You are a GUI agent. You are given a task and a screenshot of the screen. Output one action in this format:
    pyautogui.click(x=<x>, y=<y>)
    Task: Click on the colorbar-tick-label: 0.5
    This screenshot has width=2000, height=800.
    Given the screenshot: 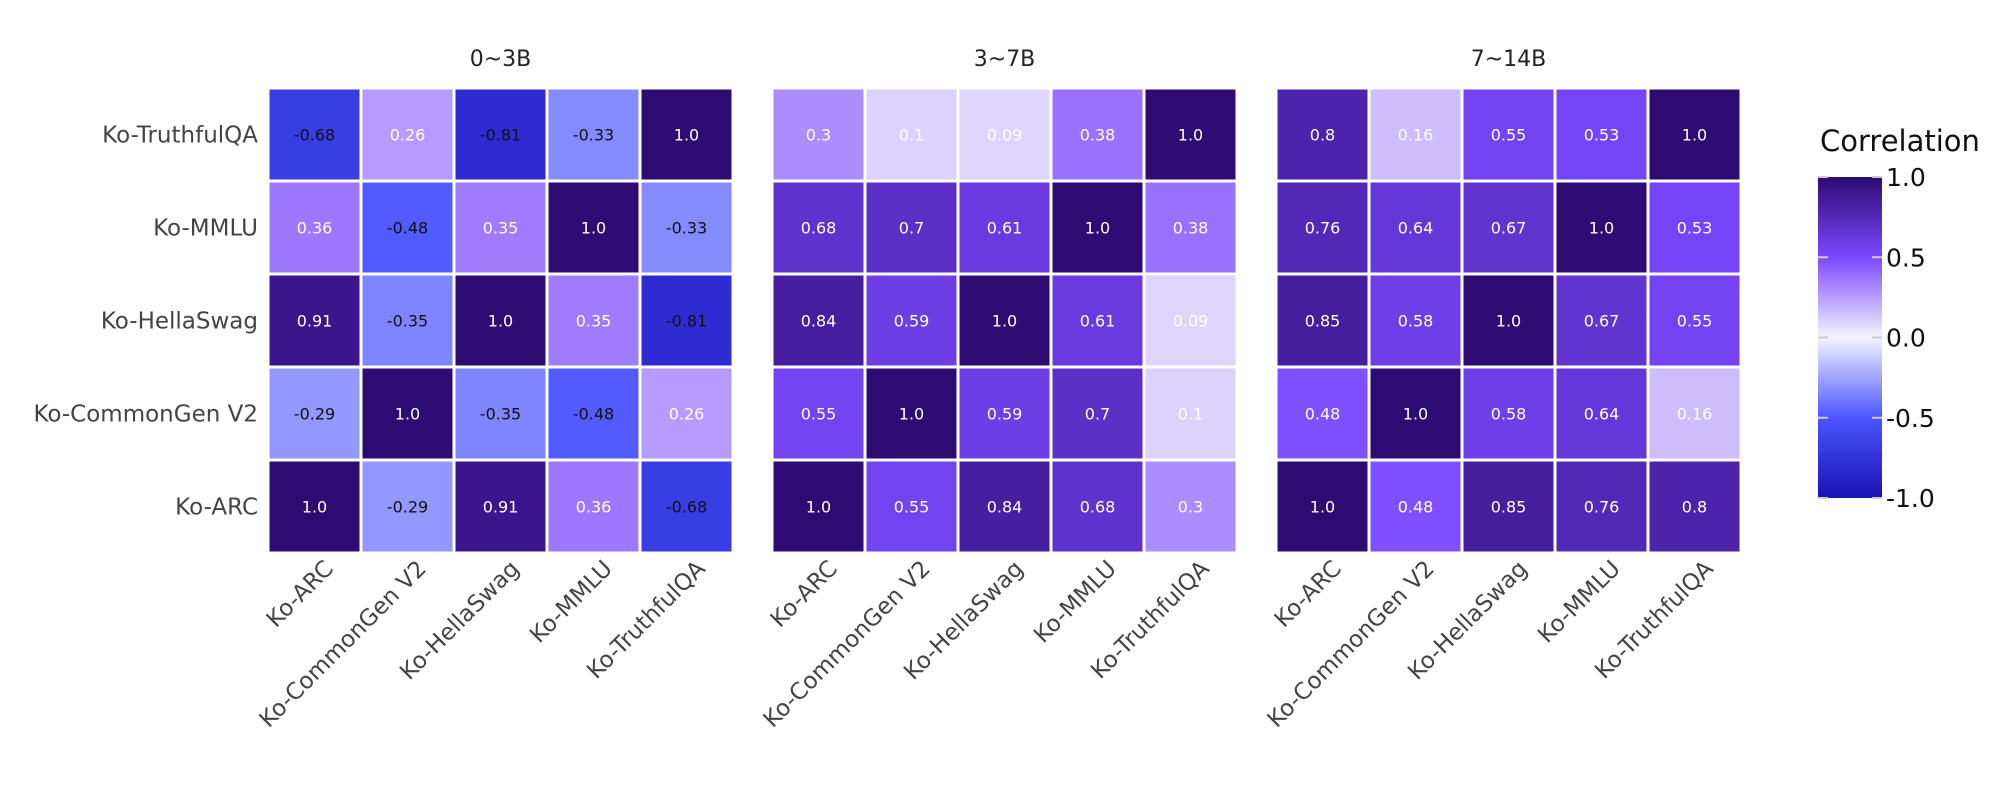 What is the action you would take?
    pyautogui.click(x=1906, y=257)
    